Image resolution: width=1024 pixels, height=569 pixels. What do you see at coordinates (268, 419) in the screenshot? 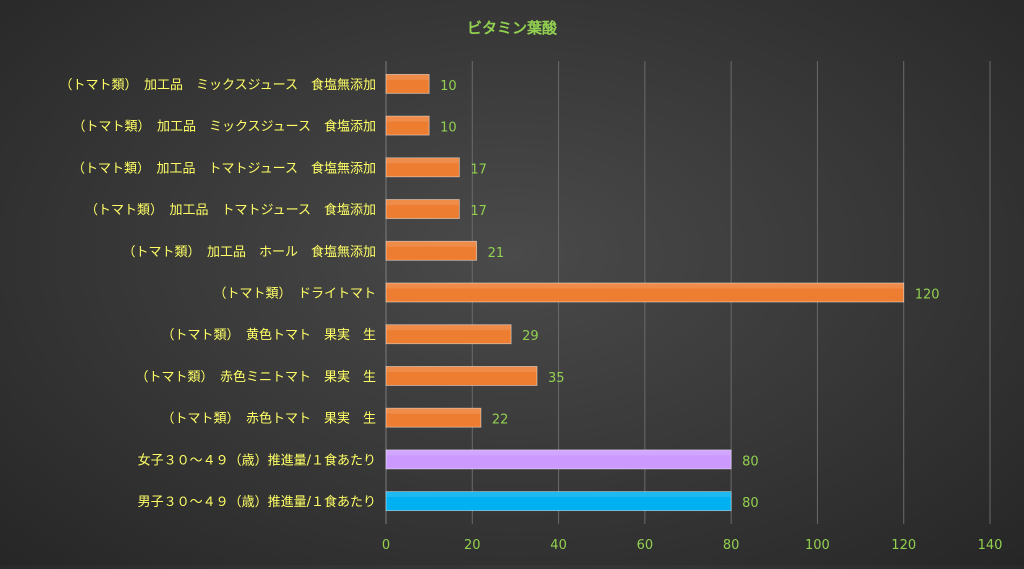
I see `category-label: （トマト類） 赤色トマト 果実 生` at bounding box center [268, 419].